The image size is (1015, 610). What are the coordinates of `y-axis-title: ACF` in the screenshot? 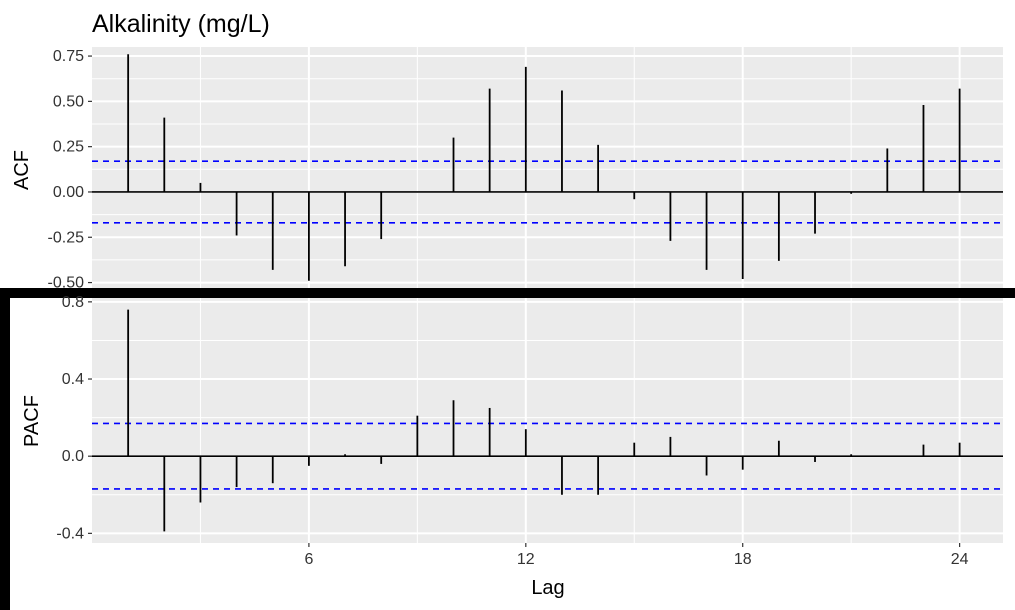 It's located at (22, 170).